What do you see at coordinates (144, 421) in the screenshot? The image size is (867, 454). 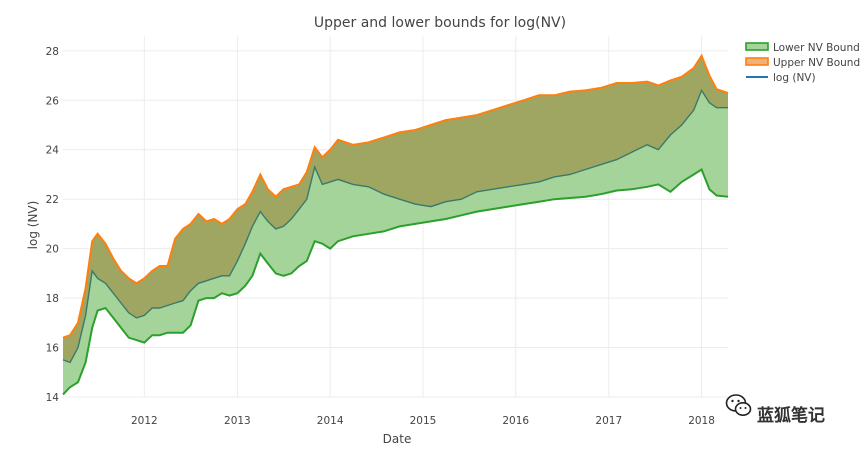 I see `x-tick-label: 2012` at bounding box center [144, 421].